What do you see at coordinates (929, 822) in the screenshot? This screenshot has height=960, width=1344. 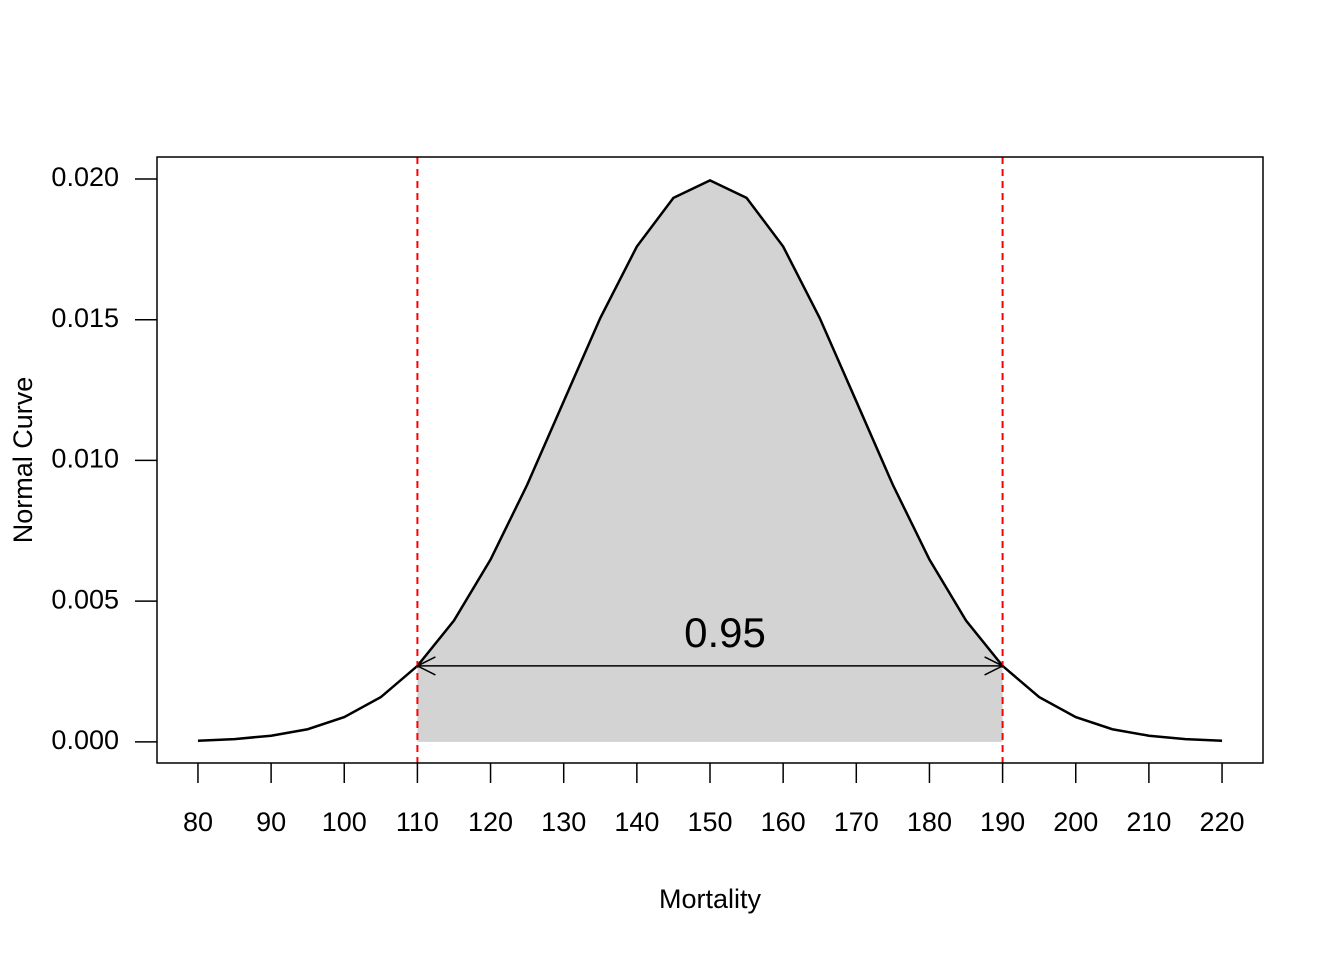 I see `x-tick-label: 180` at bounding box center [929, 822].